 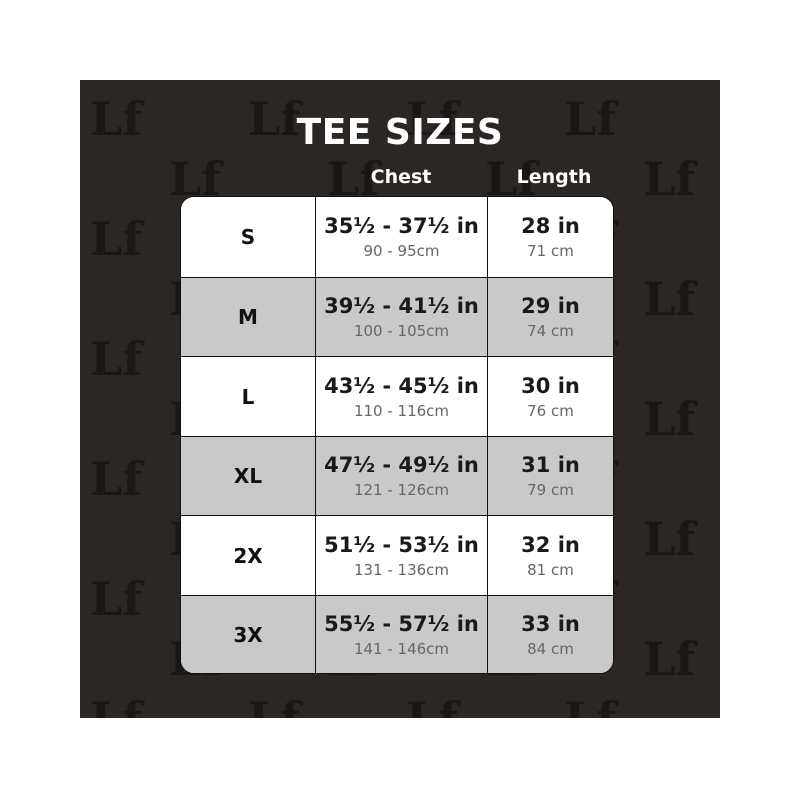 I want to click on length-inches: 28 in, so click(x=550, y=226).